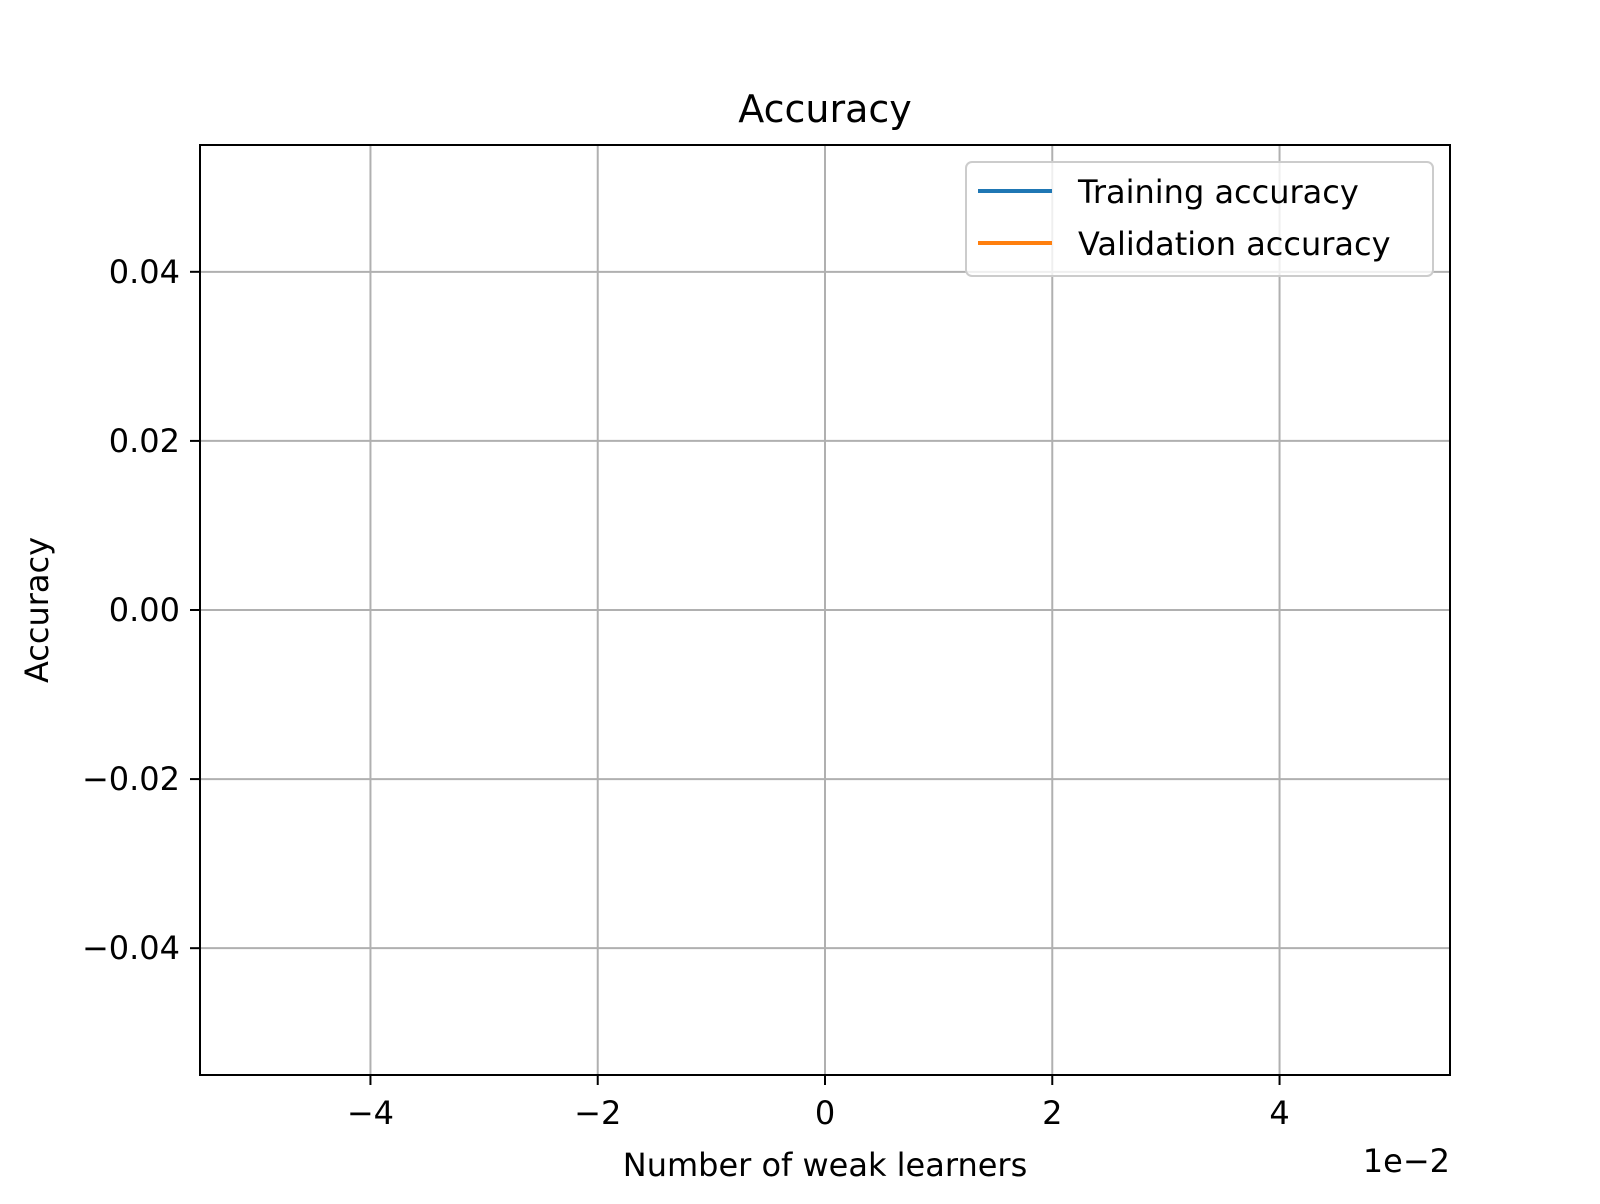 This screenshot has width=1600, height=1204. I want to click on legend: Training accuracy Validation accuracy, so click(1199, 219).